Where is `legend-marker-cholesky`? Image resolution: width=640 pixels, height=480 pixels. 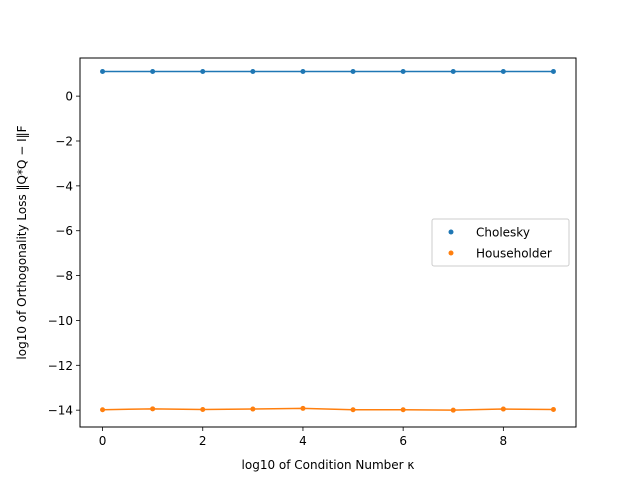
legend-marker-cholesky is located at coordinates (451, 232).